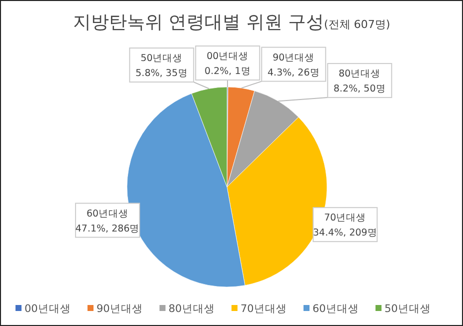 This screenshot has width=463, height=326. What do you see at coordinates (359, 74) in the screenshot?
I see `slice-label: 80년대생` at bounding box center [359, 74].